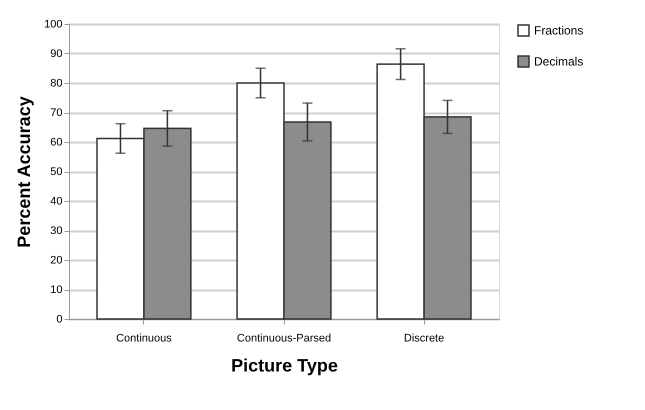  I want to click on x-tick-label: Continuous, so click(144, 338).